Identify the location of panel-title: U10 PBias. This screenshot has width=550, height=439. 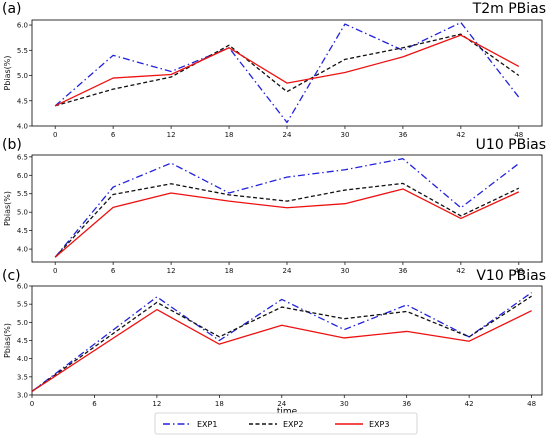
(511, 145).